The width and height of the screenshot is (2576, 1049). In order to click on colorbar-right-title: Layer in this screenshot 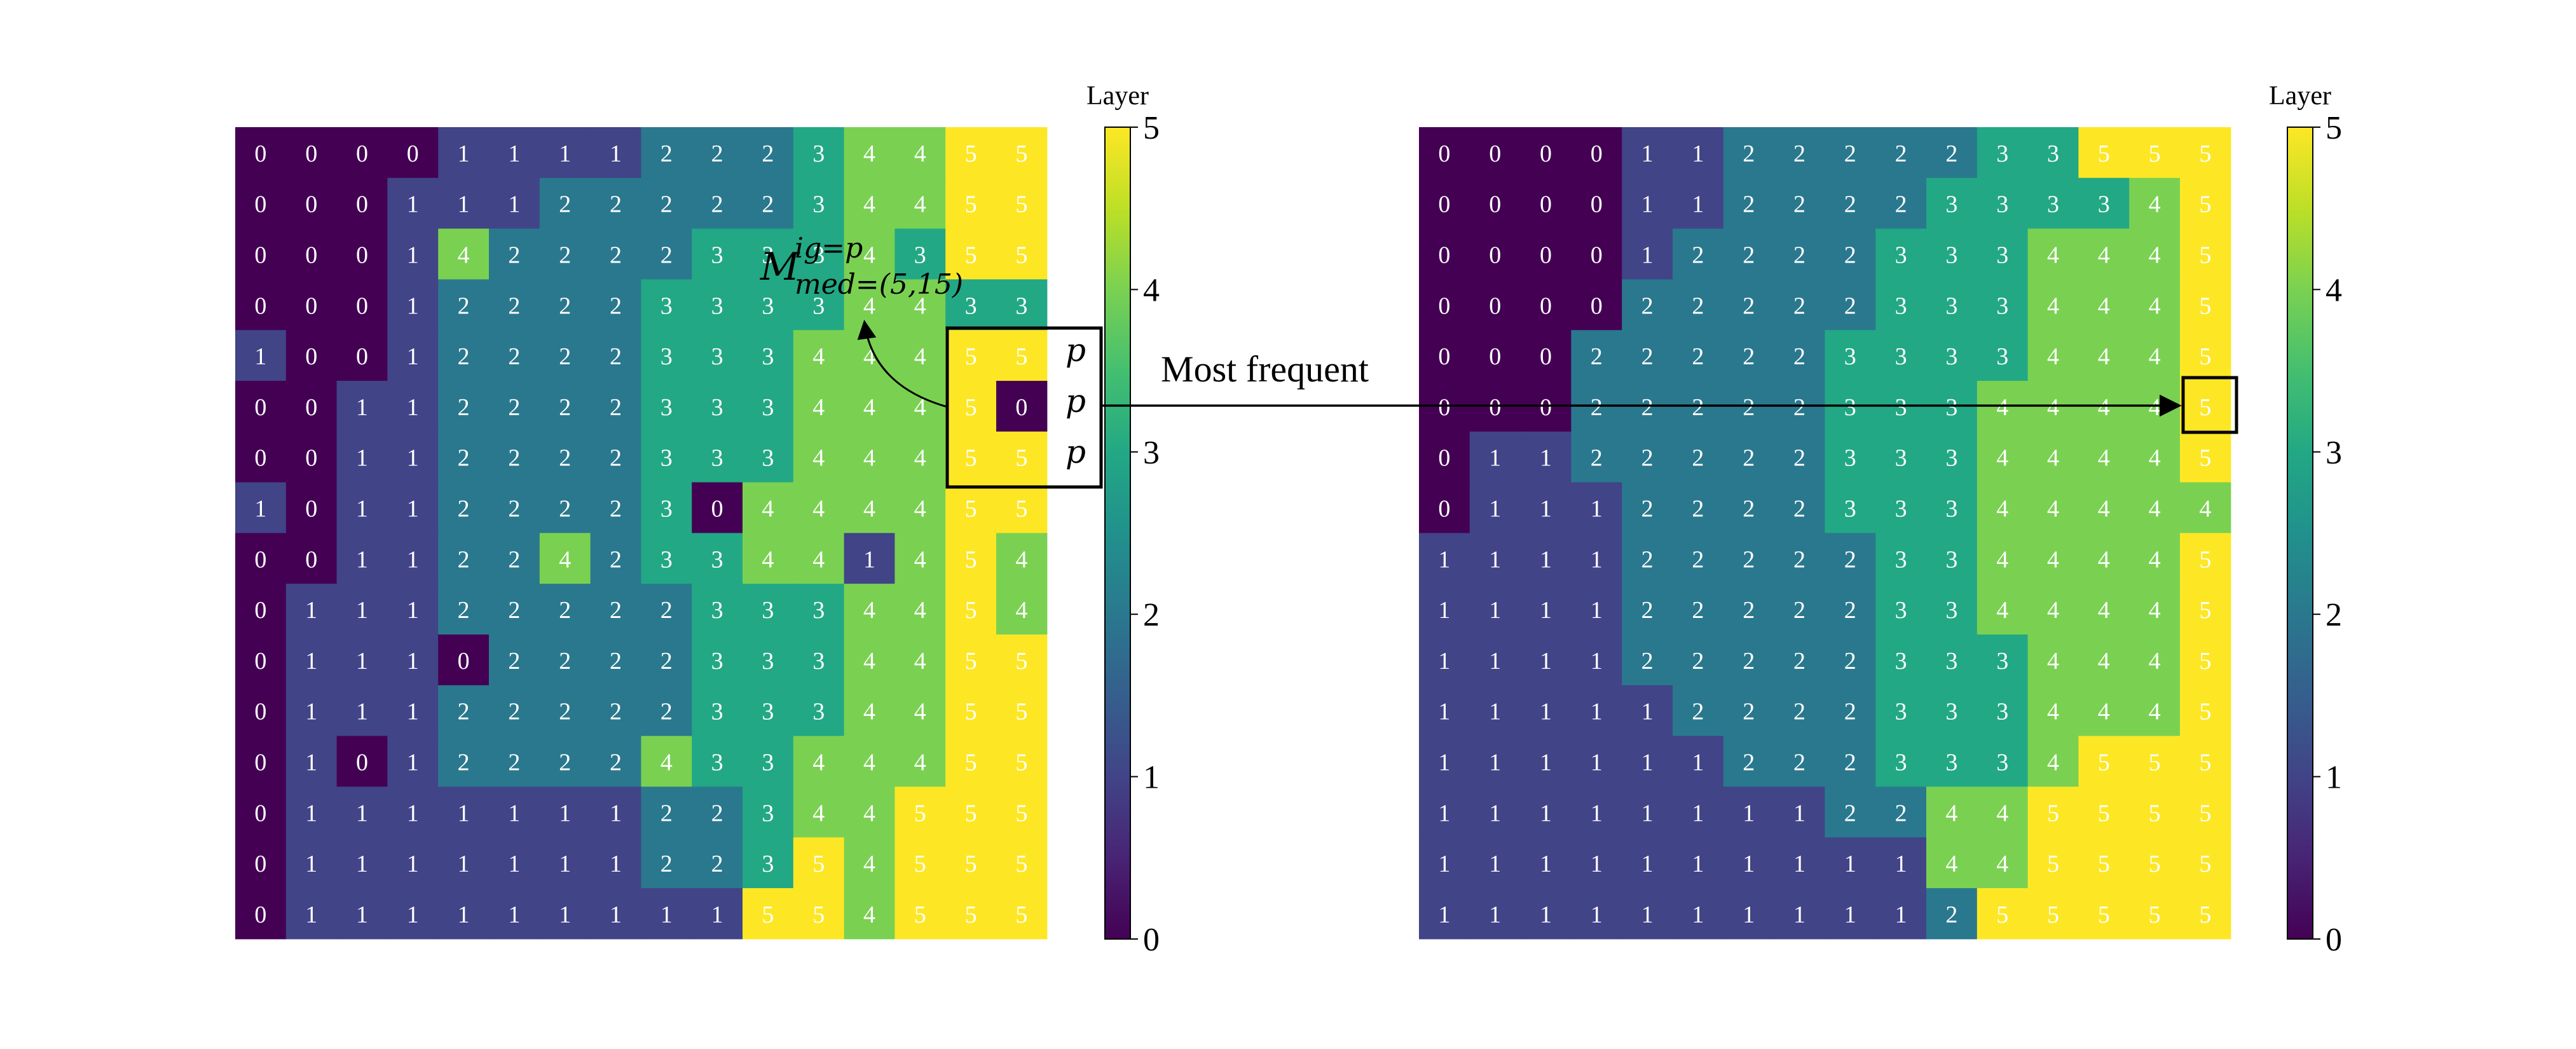, I will do `click(2300, 96)`.